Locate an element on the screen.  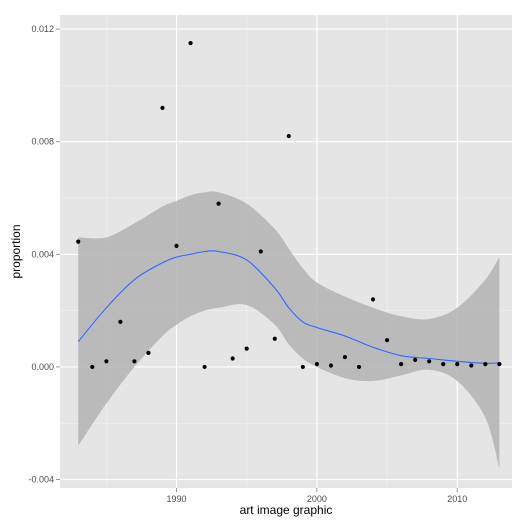
y-tick-label: 0.004 is located at coordinates (42, 254).